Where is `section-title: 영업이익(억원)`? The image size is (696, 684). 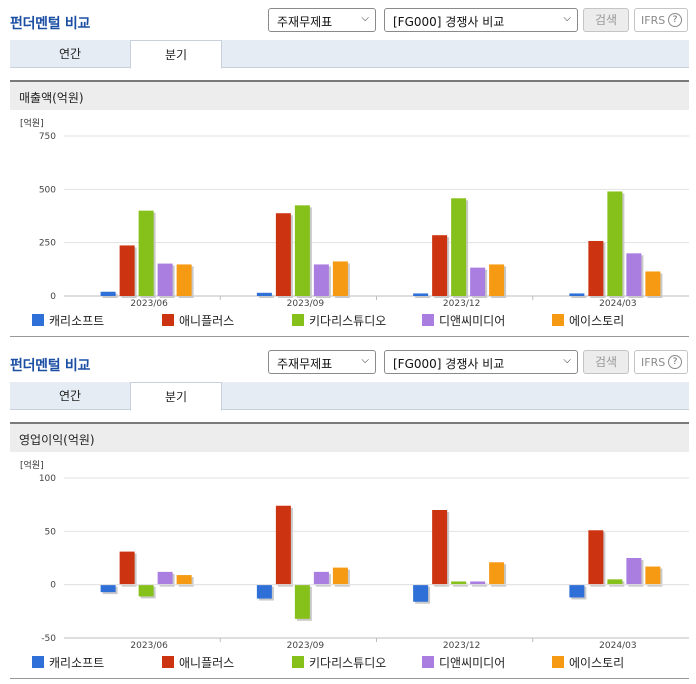 section-title: 영업이익(억원) is located at coordinates (349, 437).